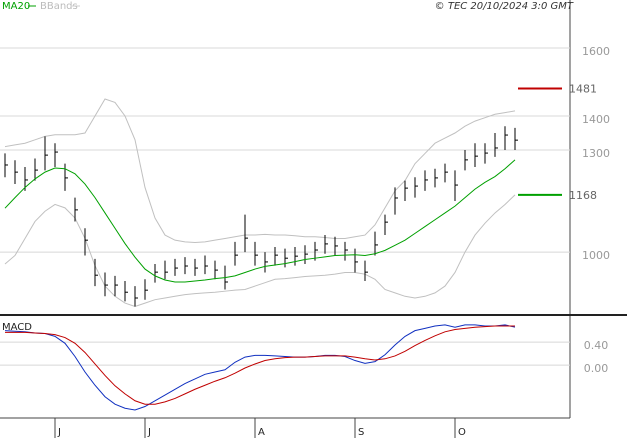  Describe the element at coordinates (17, 327) in the screenshot. I see `panel-title: MACD` at that location.